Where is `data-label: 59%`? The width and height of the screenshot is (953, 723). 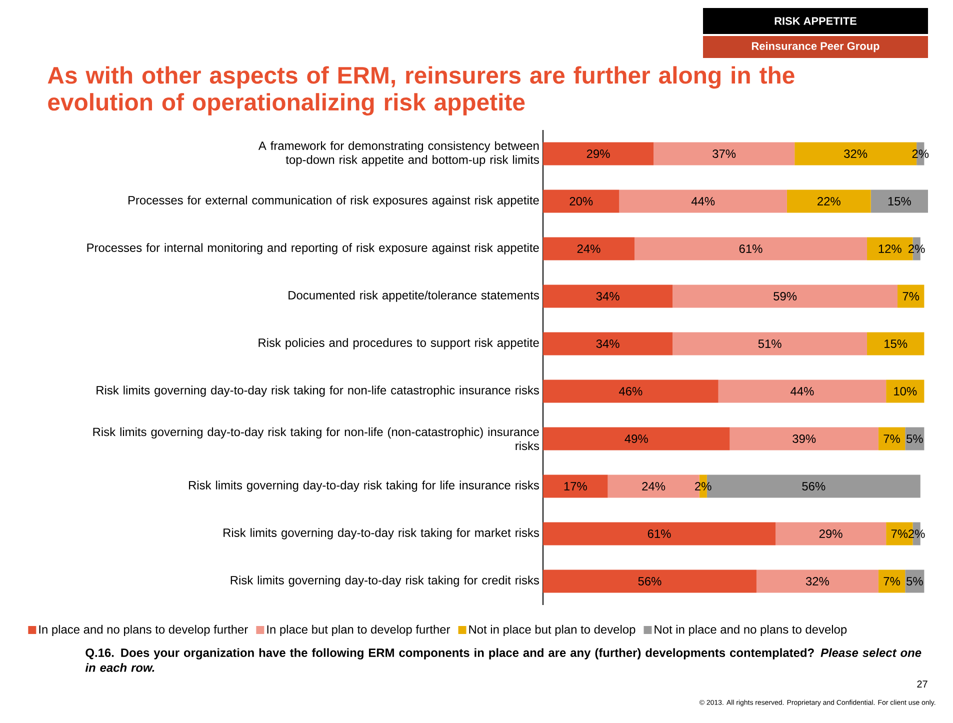 data-label: 59% is located at coordinates (785, 296).